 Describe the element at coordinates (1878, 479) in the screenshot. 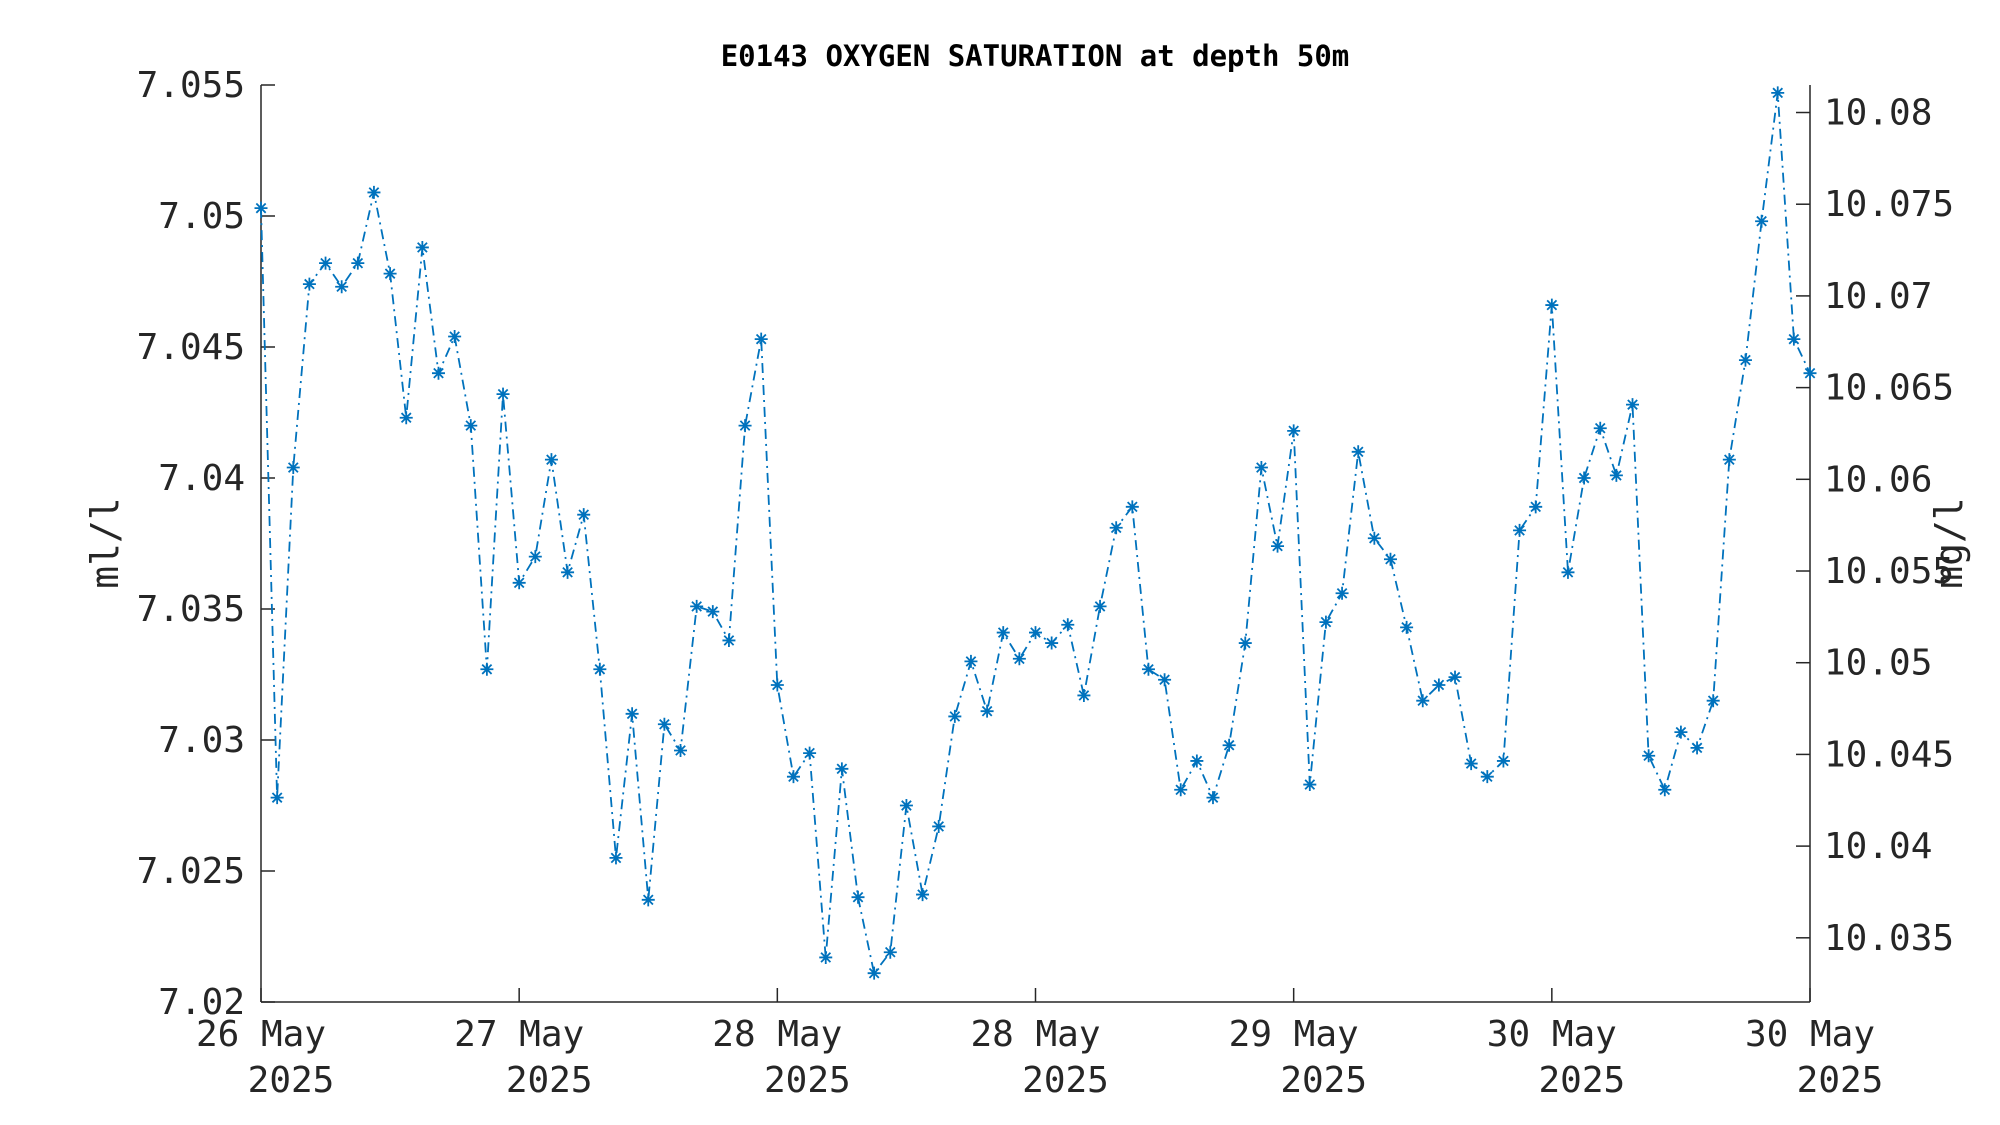

I see `right-y-tick-label: 10.06` at that location.